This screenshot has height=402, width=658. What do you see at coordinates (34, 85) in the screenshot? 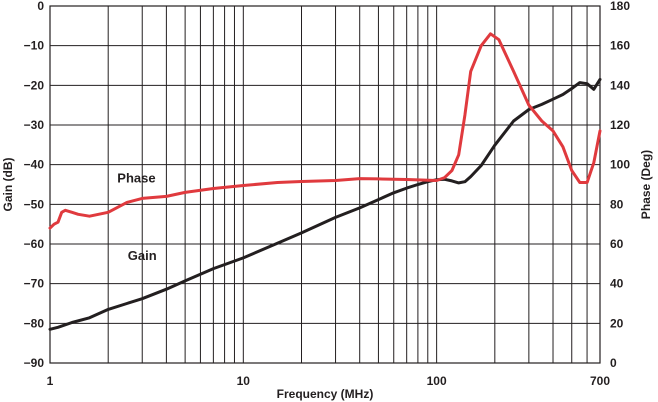
I see `y-left-tick-label: −20` at bounding box center [34, 85].